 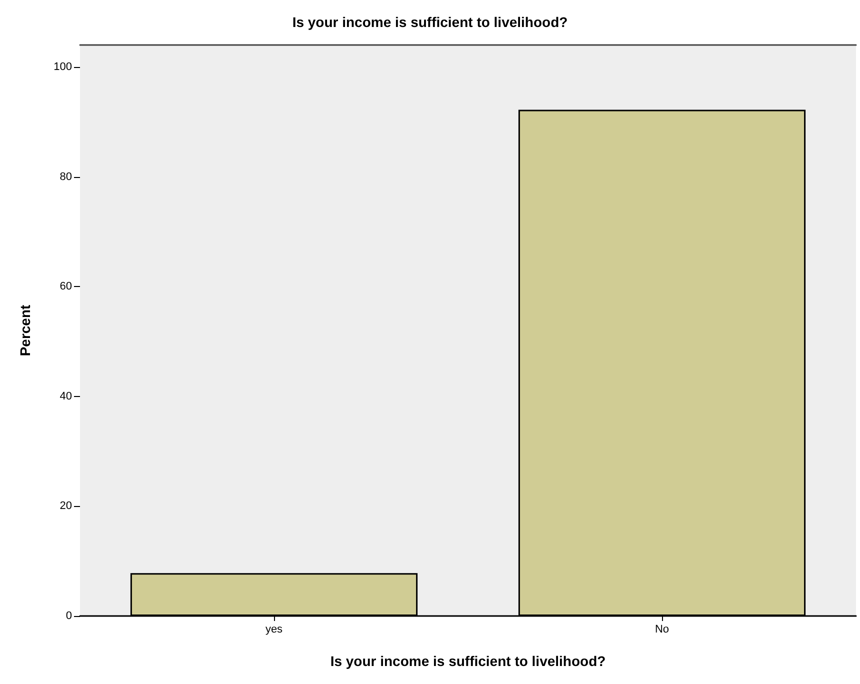 What do you see at coordinates (468, 661) in the screenshot?
I see `x-axis-title: Is your income is sufficient to livelihood?` at bounding box center [468, 661].